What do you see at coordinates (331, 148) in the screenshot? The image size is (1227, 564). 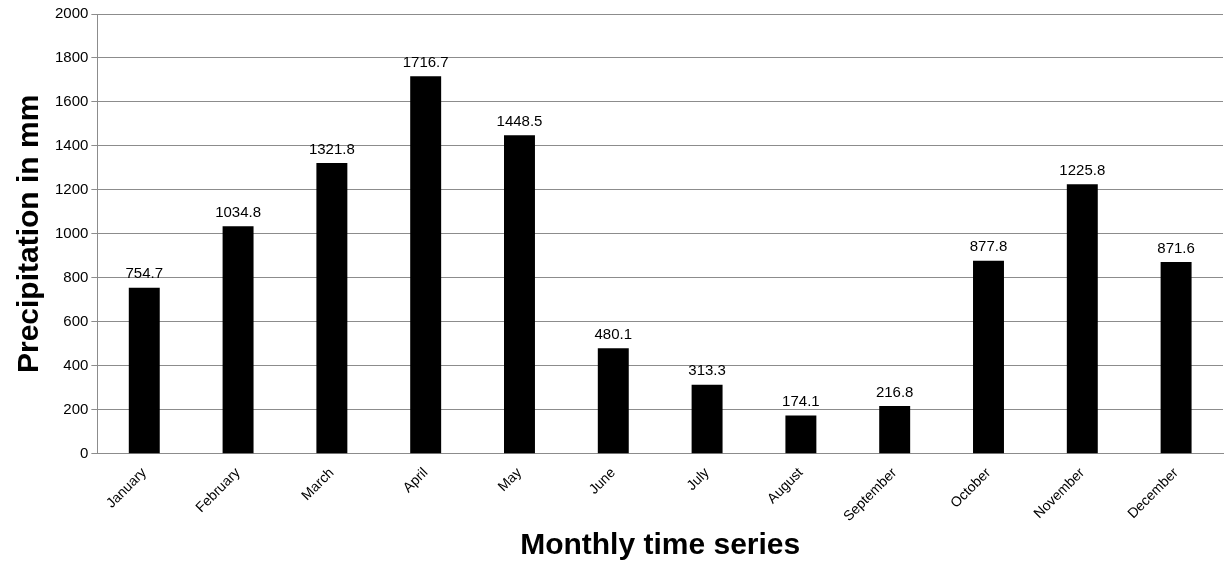 I see `data-label: 1321.8` at bounding box center [331, 148].